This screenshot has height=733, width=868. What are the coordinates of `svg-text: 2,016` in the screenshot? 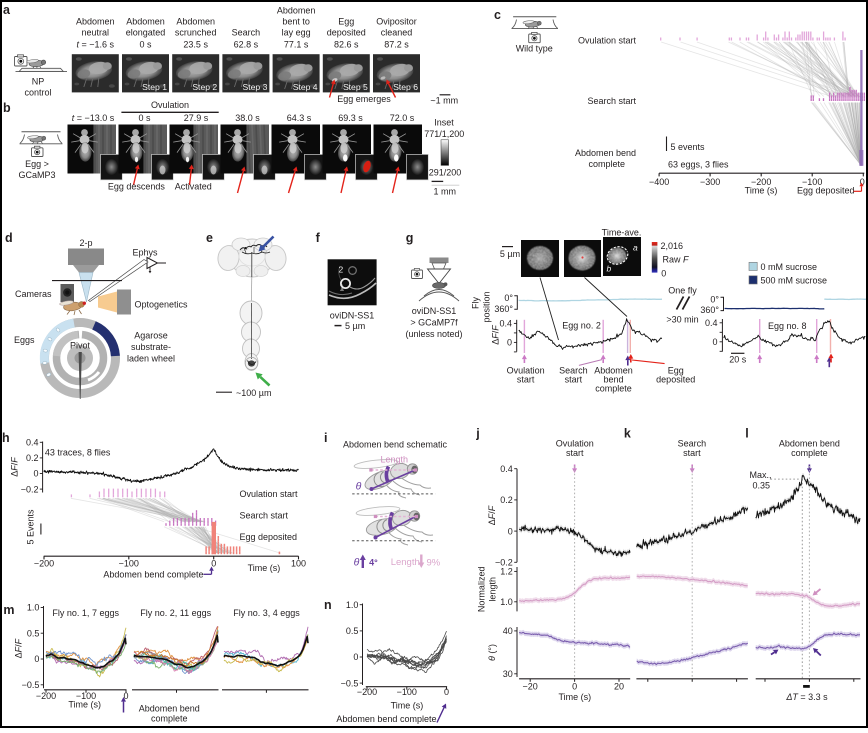 It's located at (672, 246).